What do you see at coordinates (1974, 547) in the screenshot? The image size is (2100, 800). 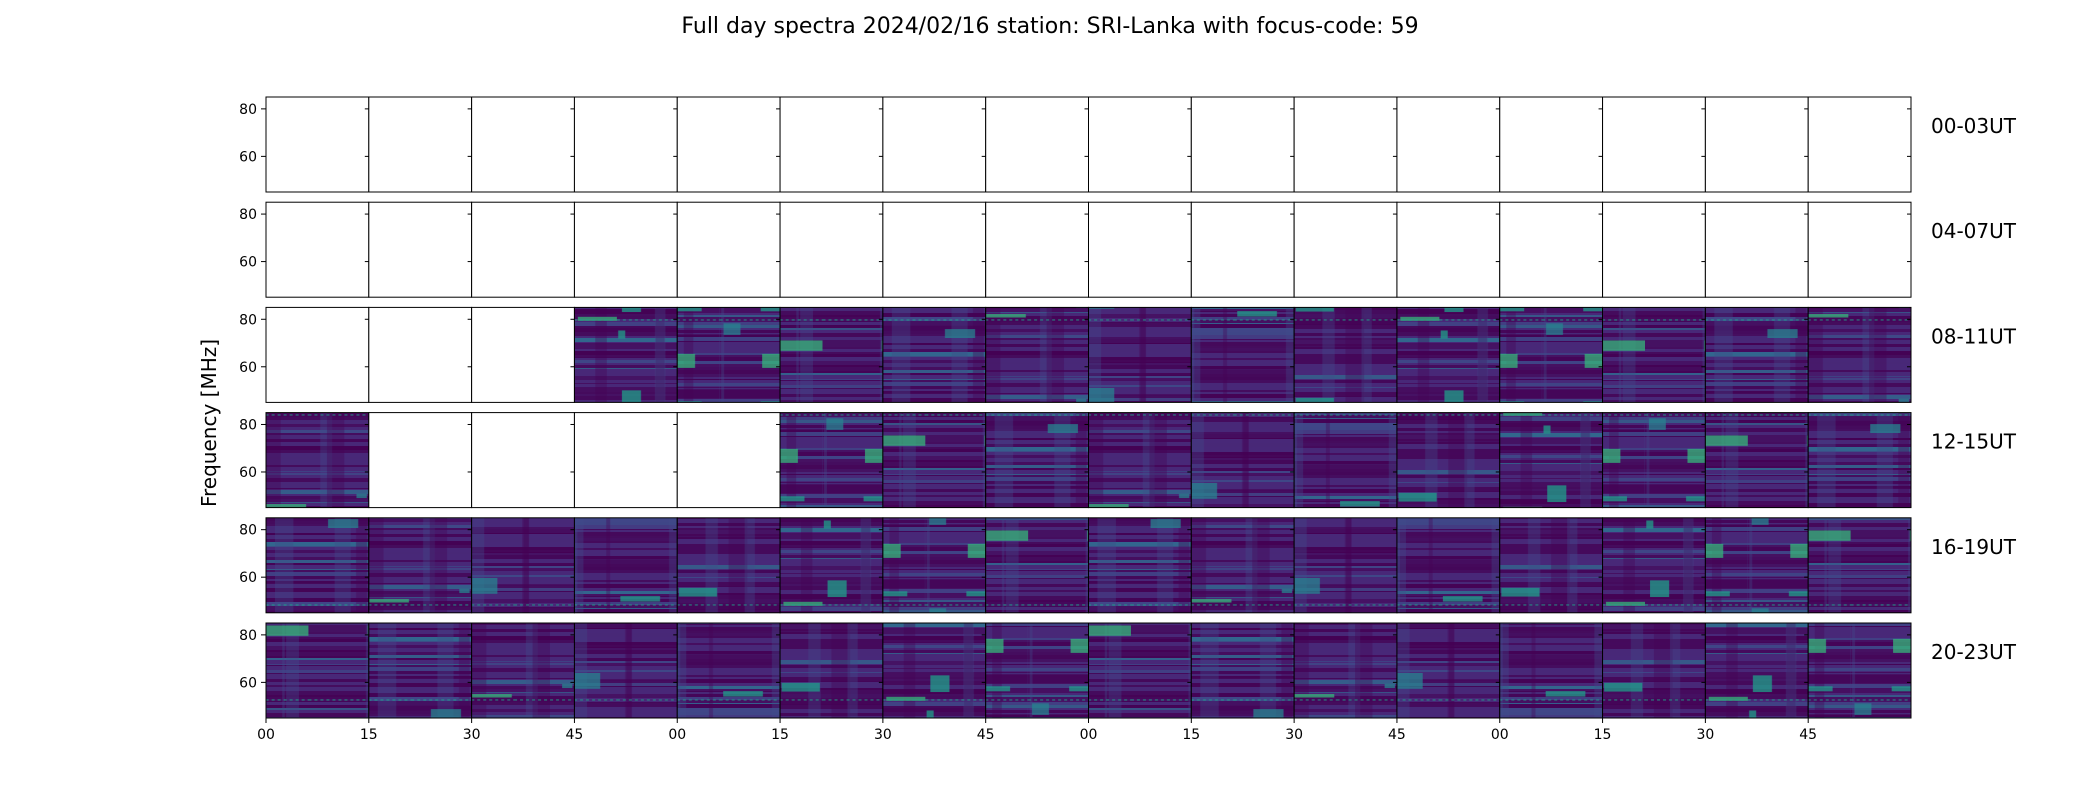 I see `row-label: 16-19UT` at bounding box center [1974, 547].